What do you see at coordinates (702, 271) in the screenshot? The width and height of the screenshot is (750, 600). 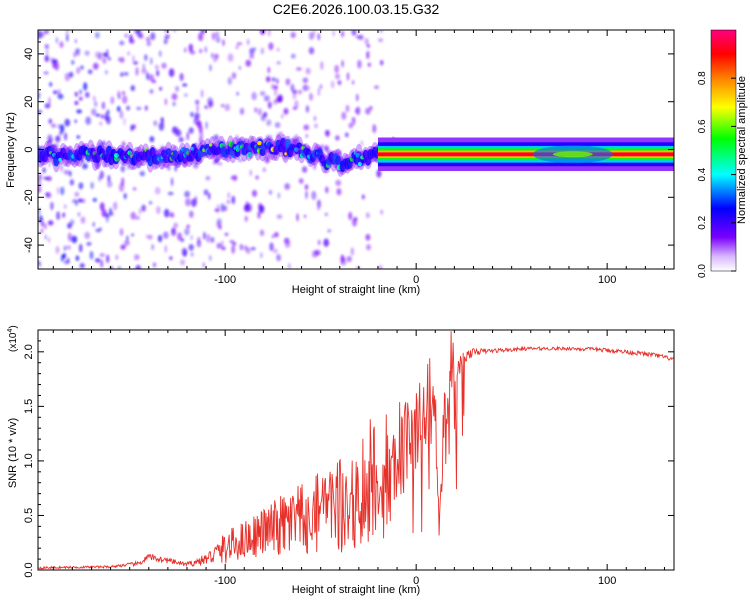 I see `colorbar-tick-label: 0.0` at bounding box center [702, 271].